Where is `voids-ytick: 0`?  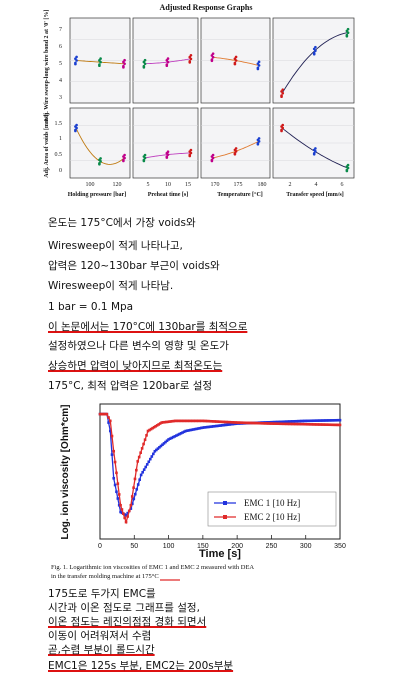
voids-ytick: 0 is located at coordinates (60, 171).